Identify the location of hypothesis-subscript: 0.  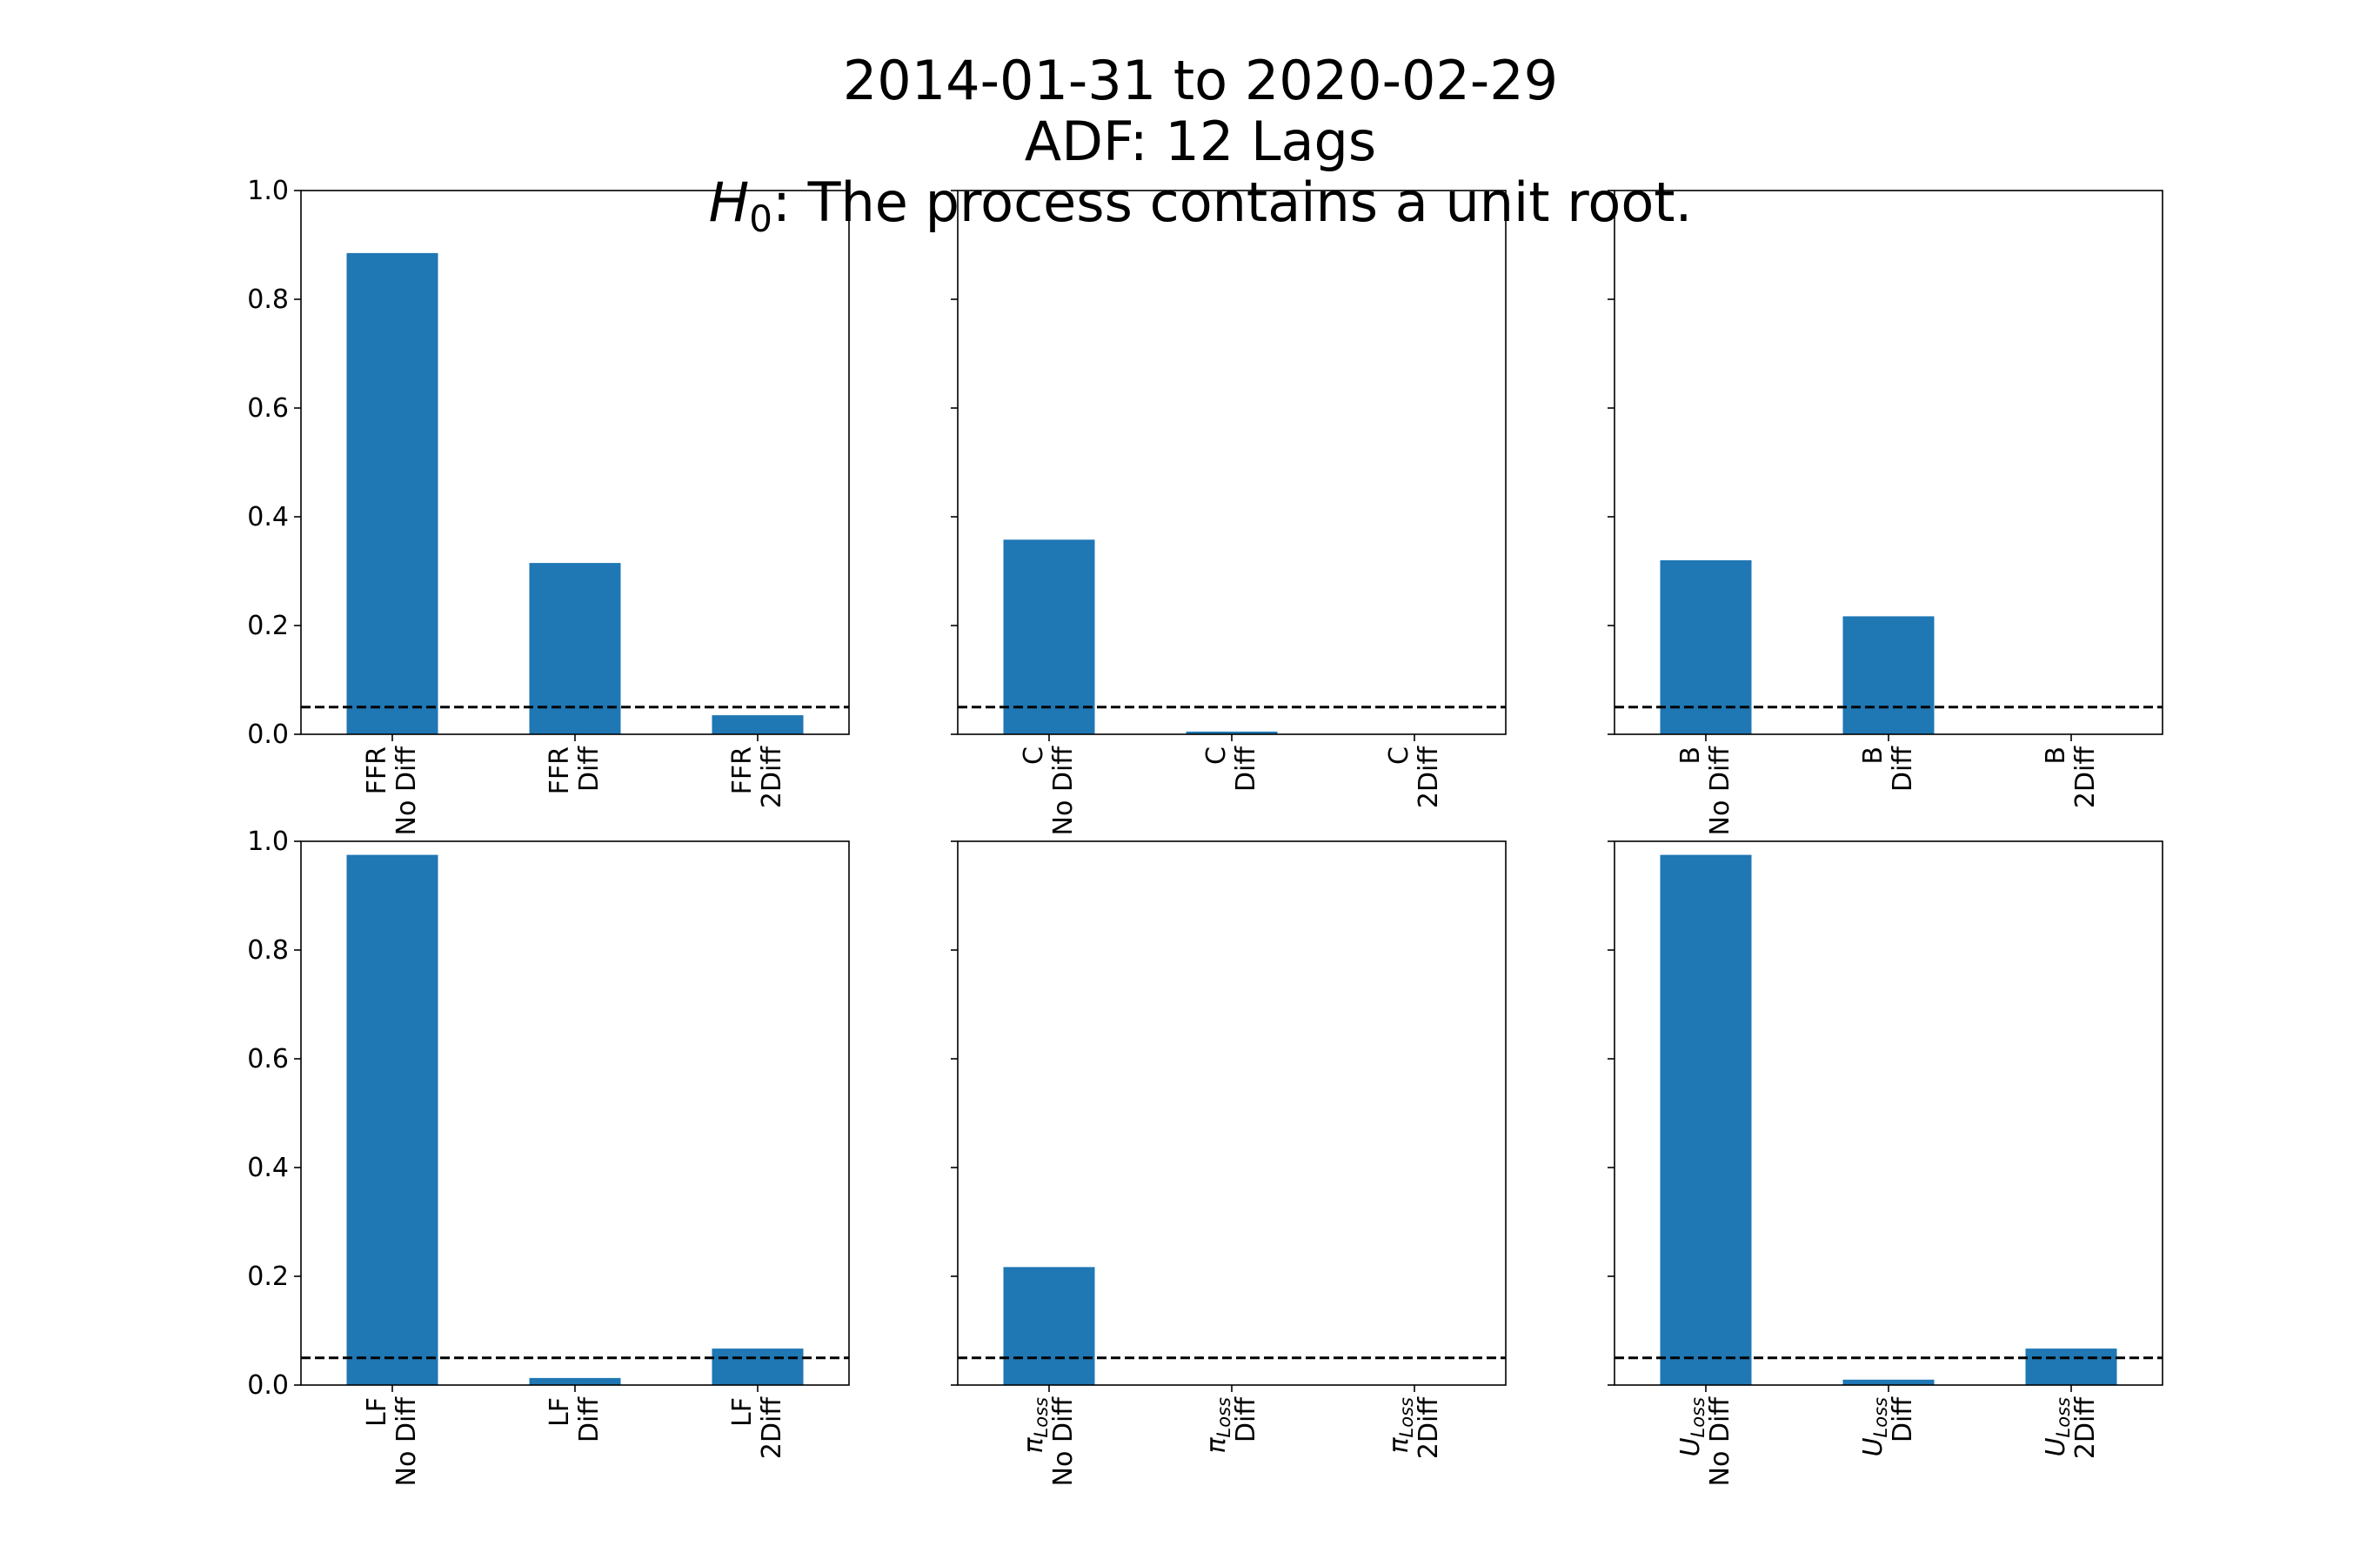
(760, 218).